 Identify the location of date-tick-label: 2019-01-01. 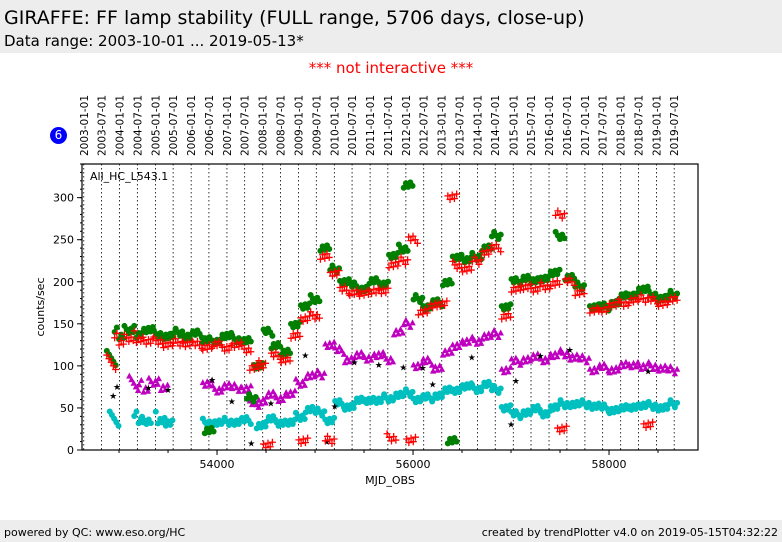
(657, 125).